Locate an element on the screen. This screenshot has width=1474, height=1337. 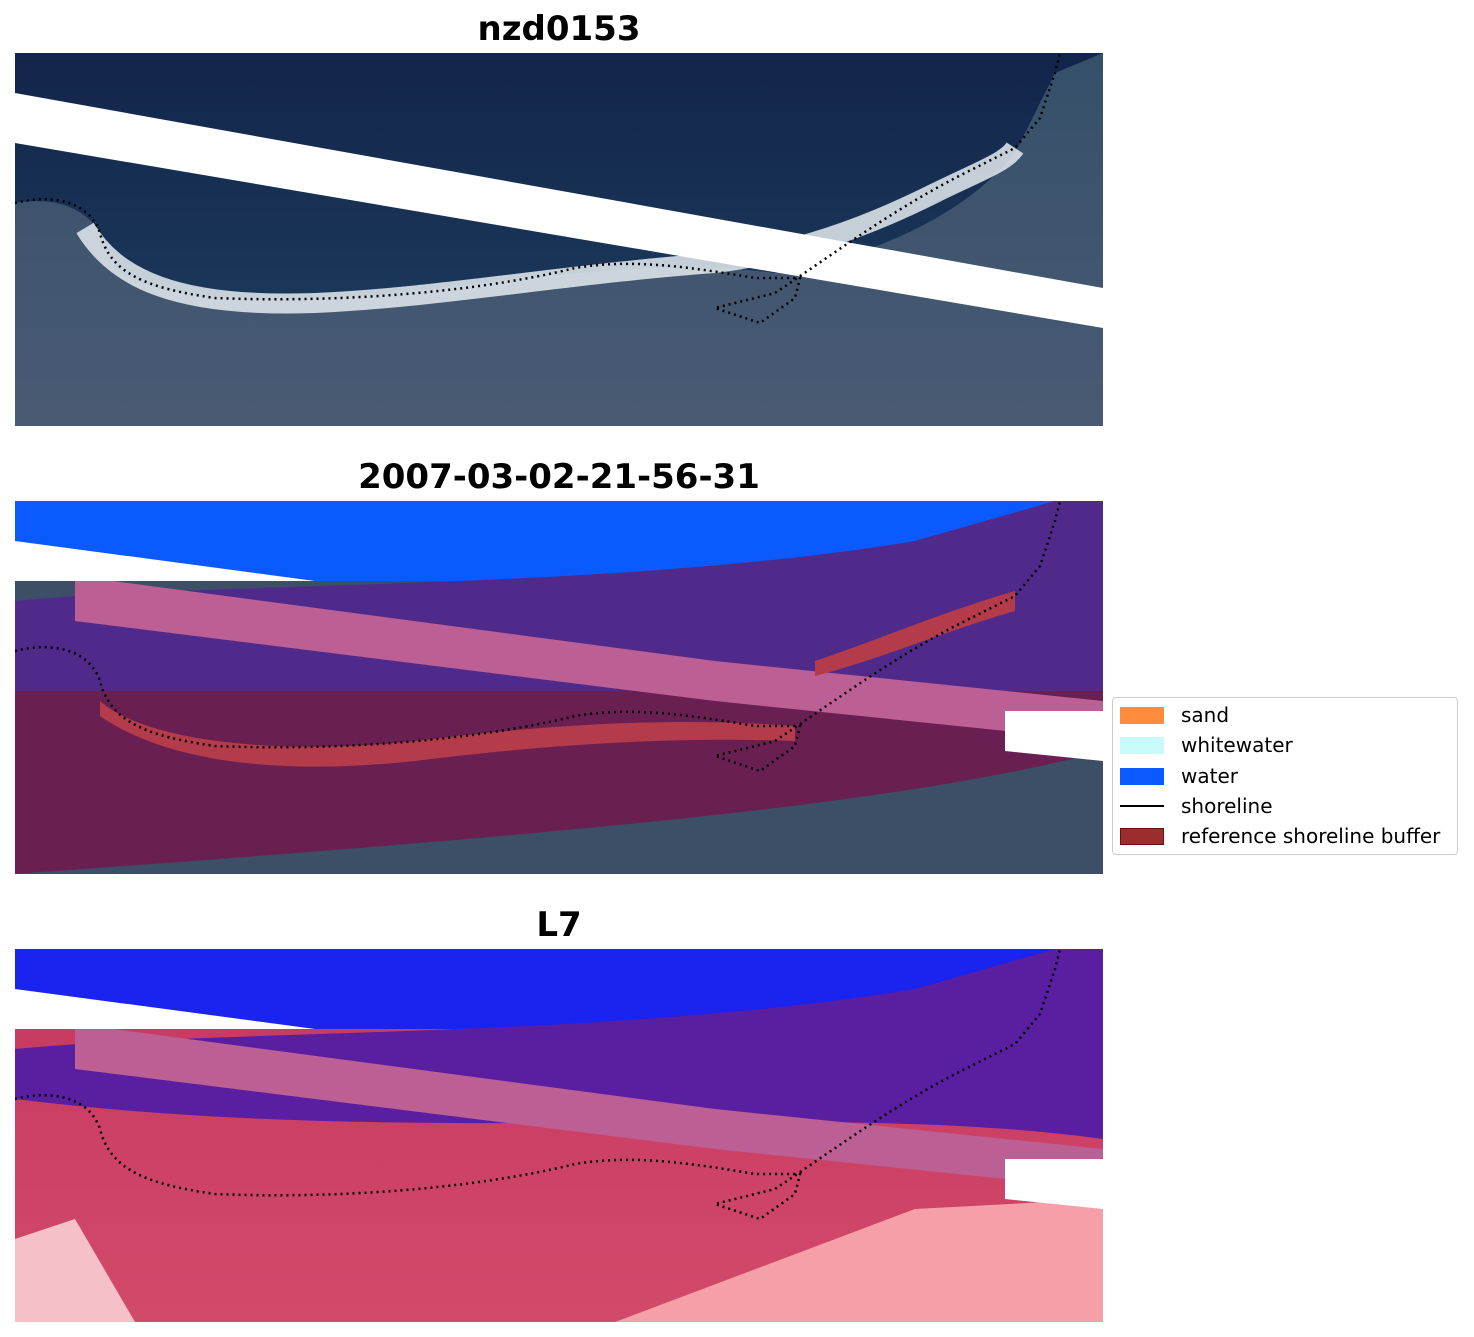
sand-class-right is located at coordinates (915, 633).